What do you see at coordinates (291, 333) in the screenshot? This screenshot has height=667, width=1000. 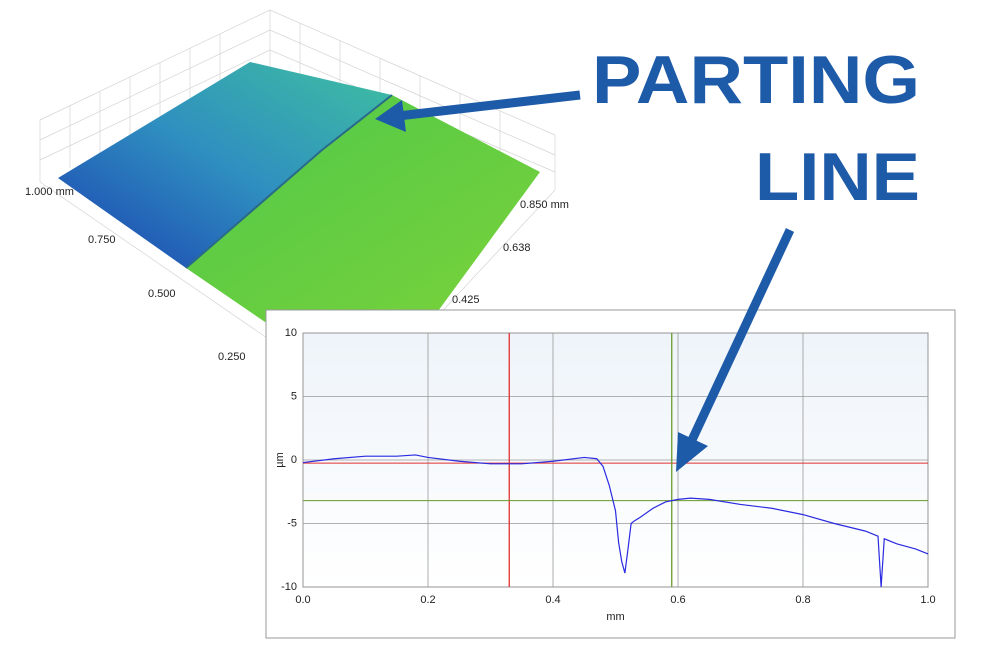 I see `y-tick-label: 10` at bounding box center [291, 333].